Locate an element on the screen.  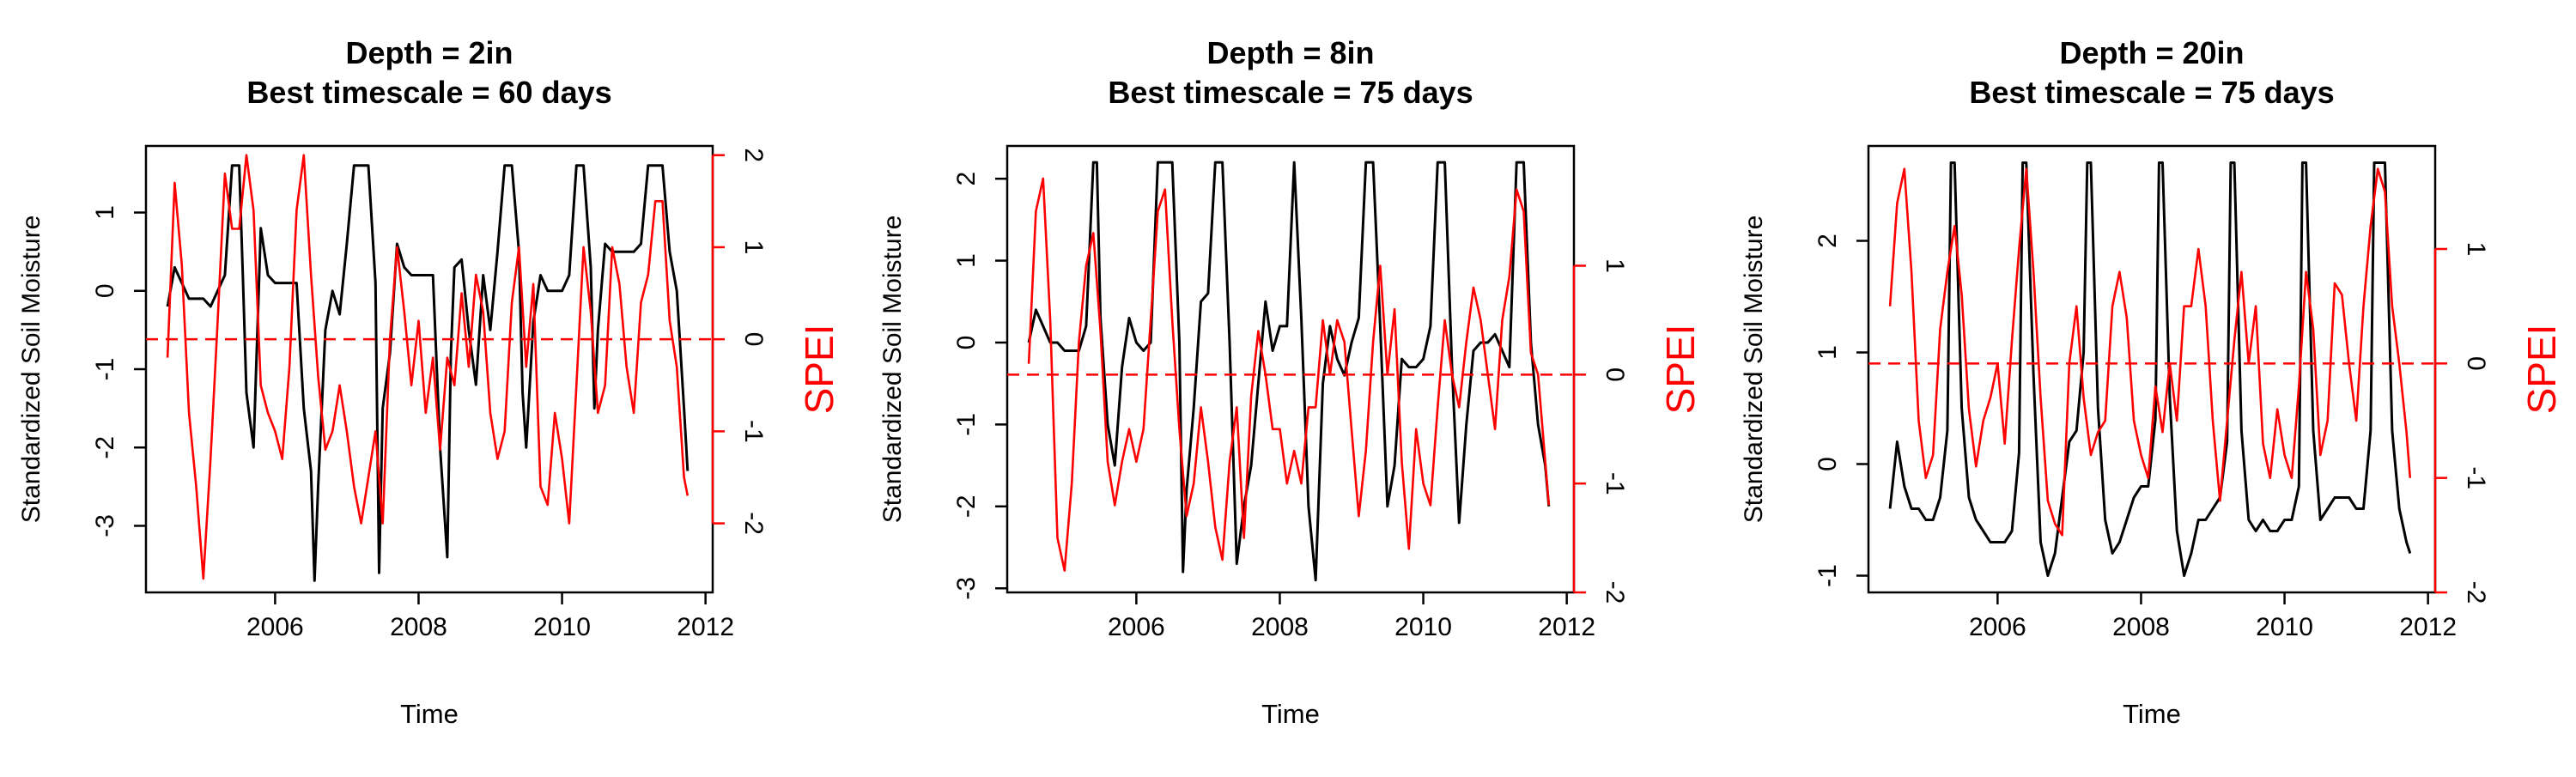
chart-title: Depth = 20in is located at coordinates (2151, 52).